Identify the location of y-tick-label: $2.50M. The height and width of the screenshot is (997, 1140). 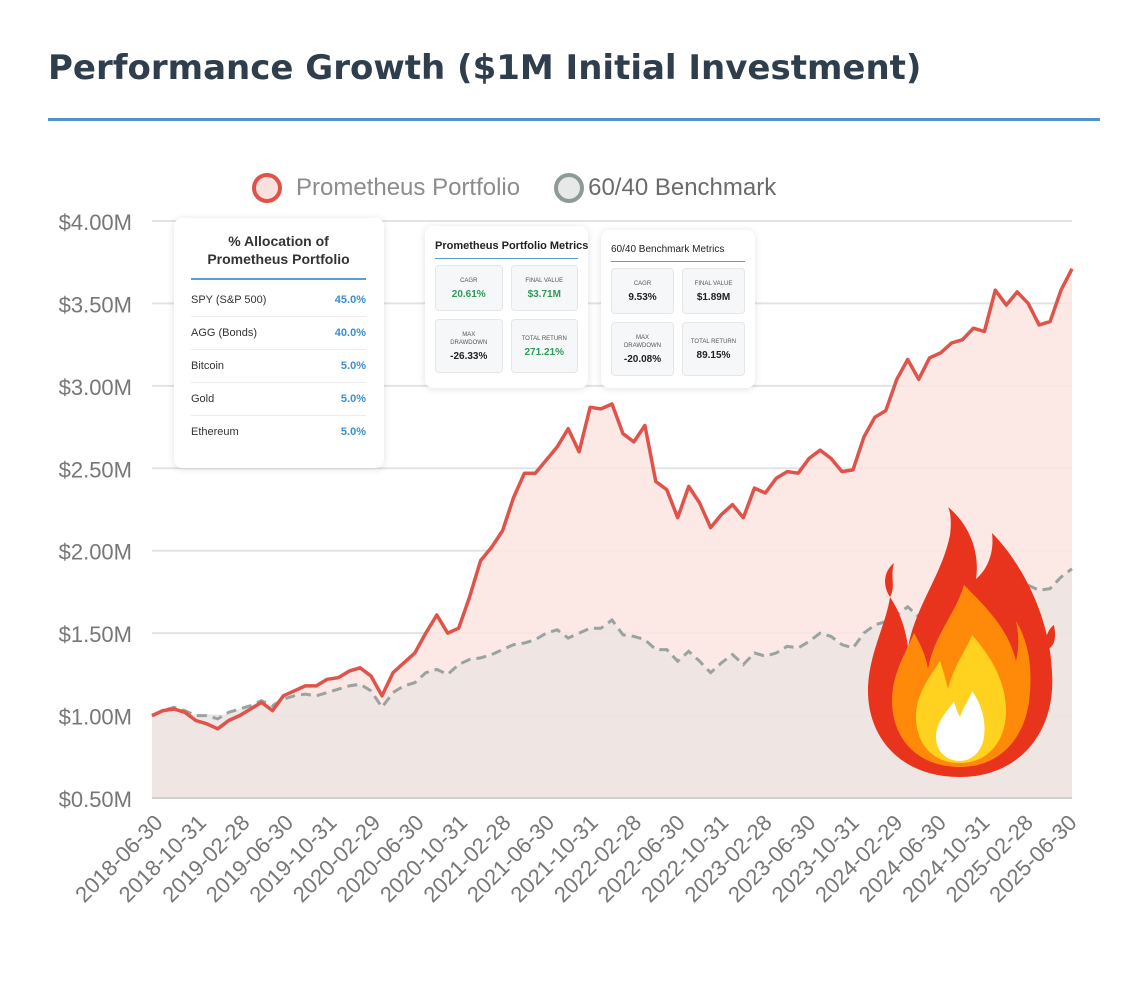
(95, 469).